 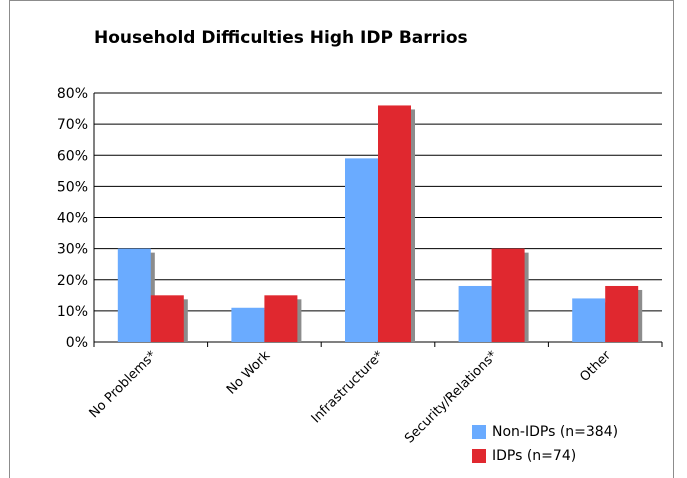 What do you see at coordinates (77, 343) in the screenshot?
I see `y-tick-label: 0%` at bounding box center [77, 343].